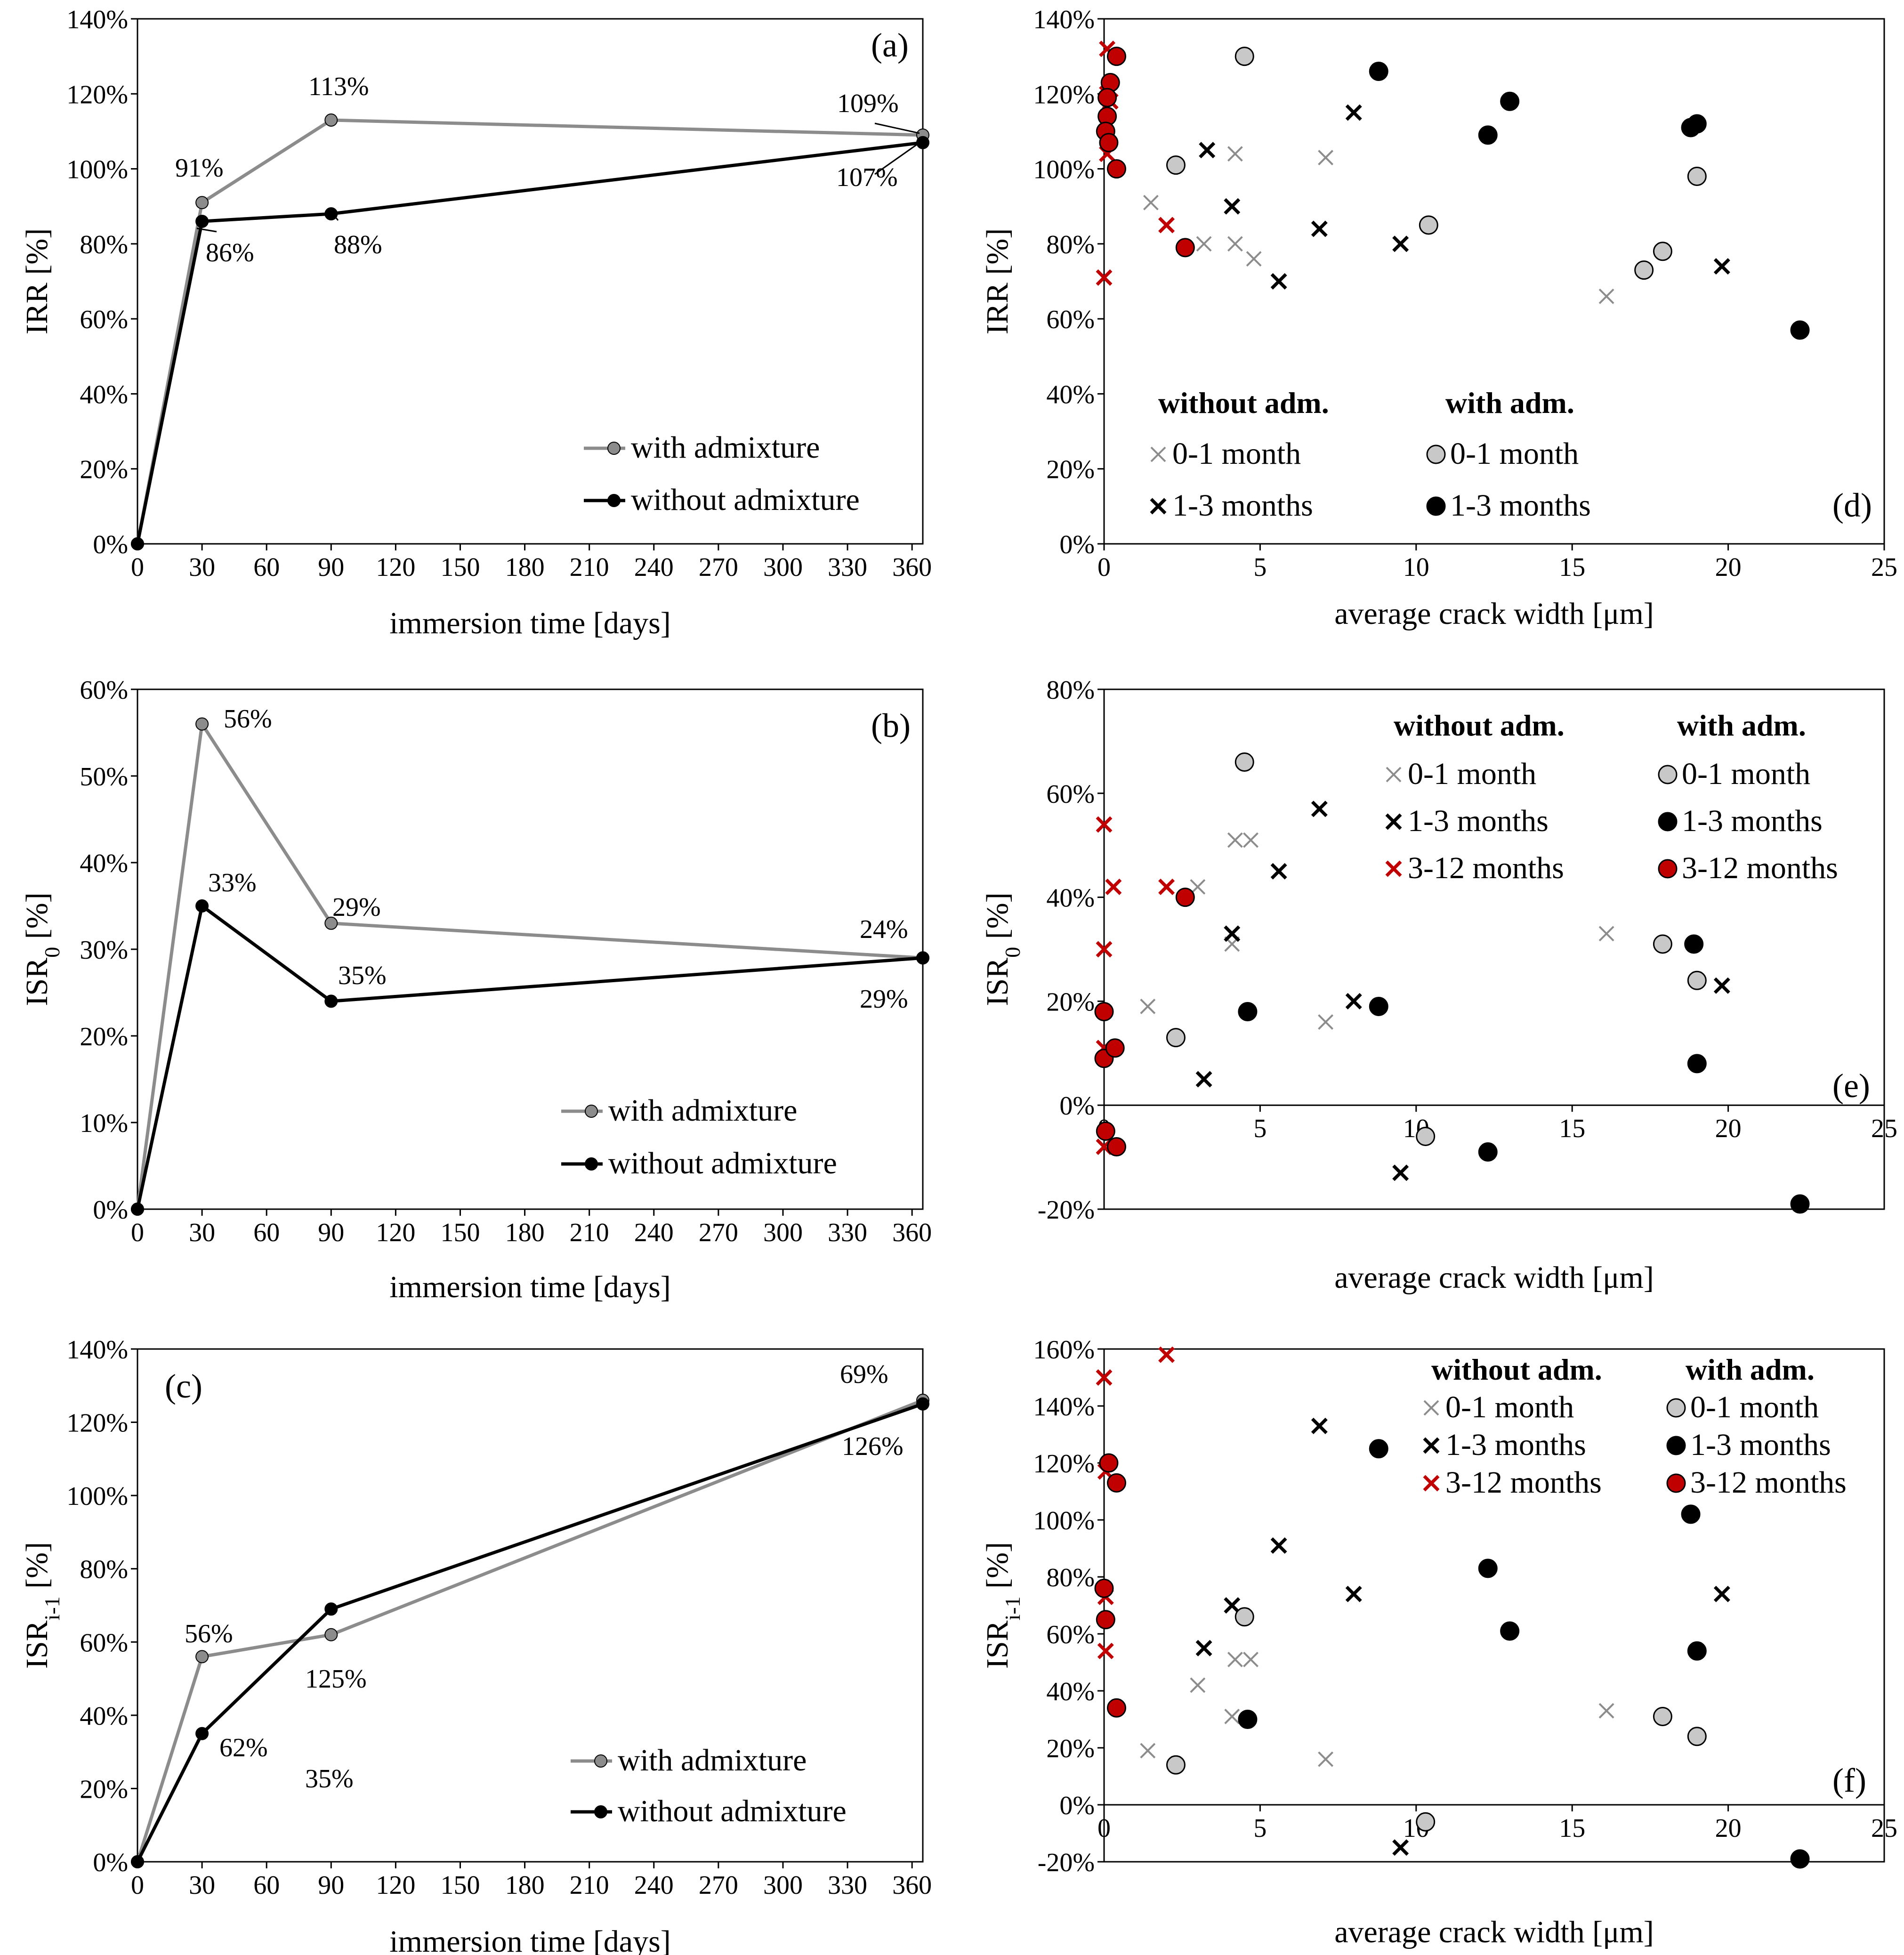 Image resolution: width=1904 pixels, height=1955 pixels. What do you see at coordinates (1741, 725) in the screenshot?
I see `legend-header: with adm.` at bounding box center [1741, 725].